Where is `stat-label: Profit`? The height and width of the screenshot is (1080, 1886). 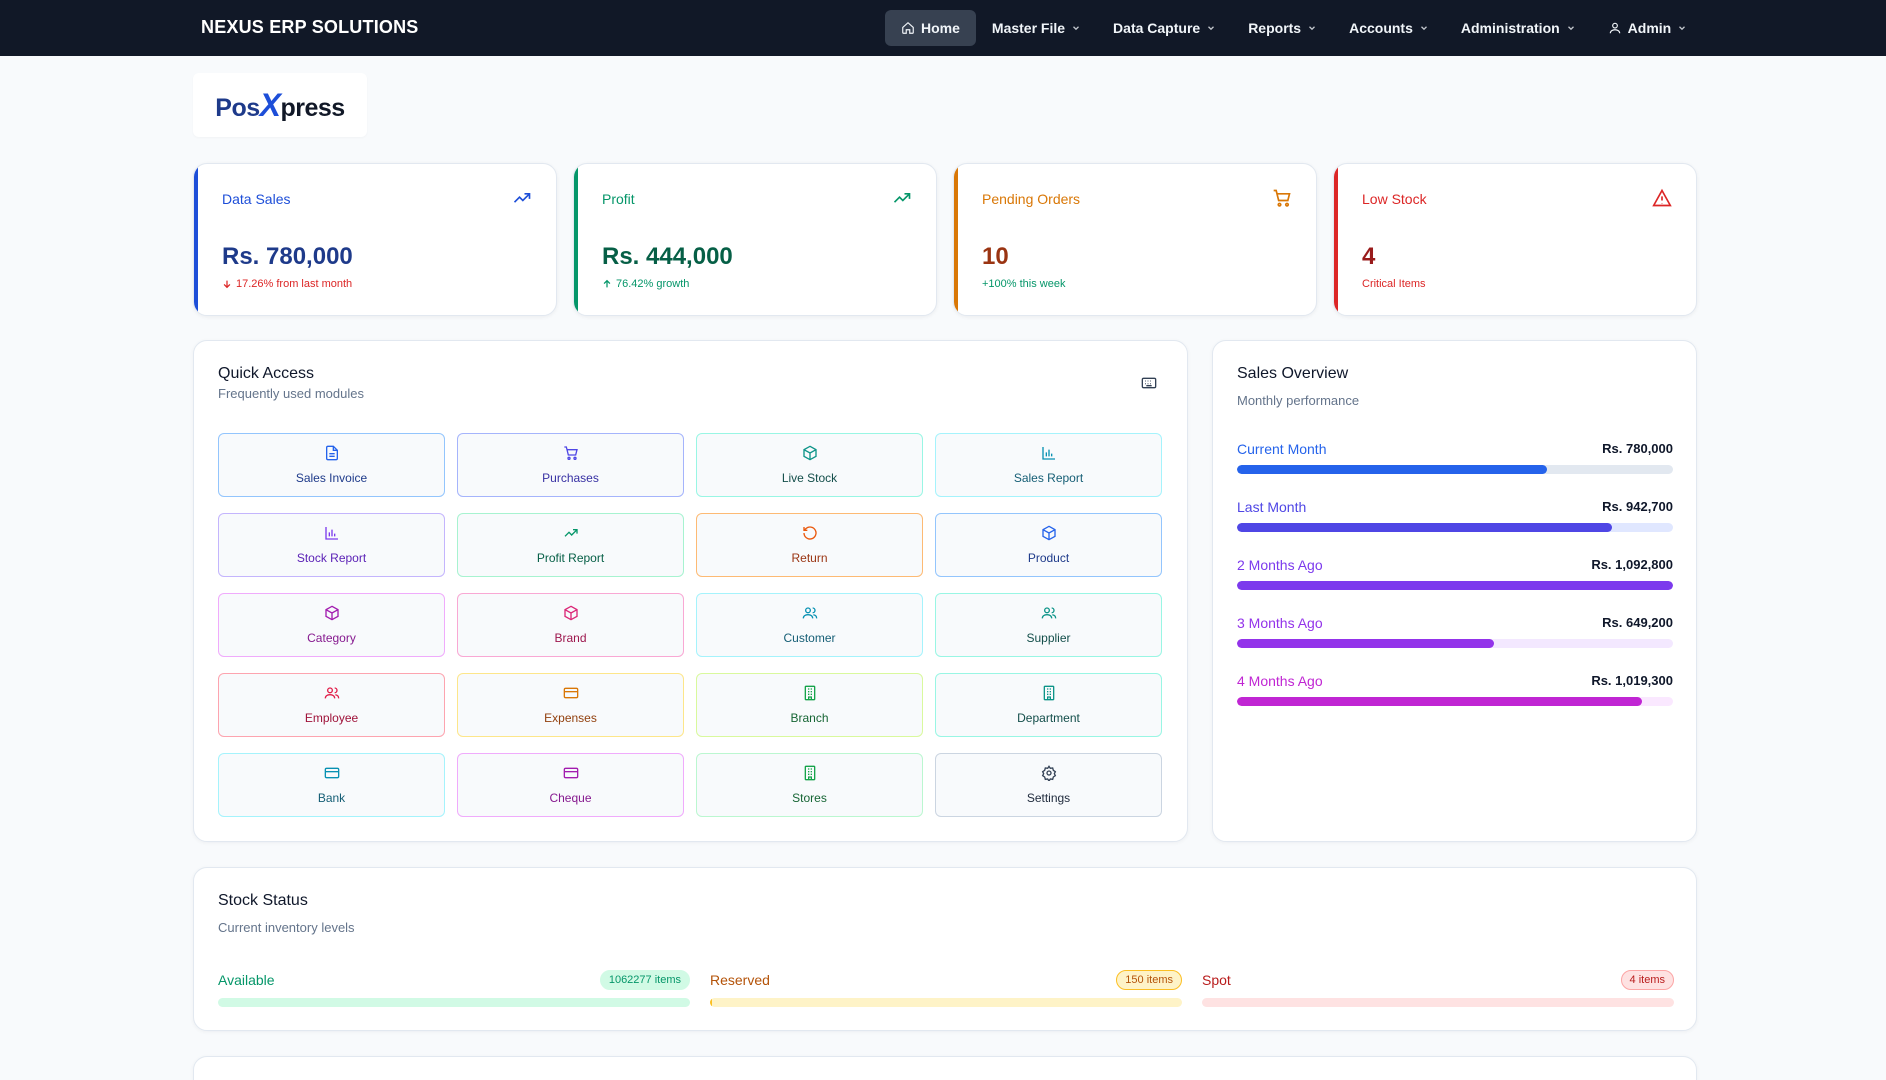
stat-label: Profit is located at coordinates (618, 199).